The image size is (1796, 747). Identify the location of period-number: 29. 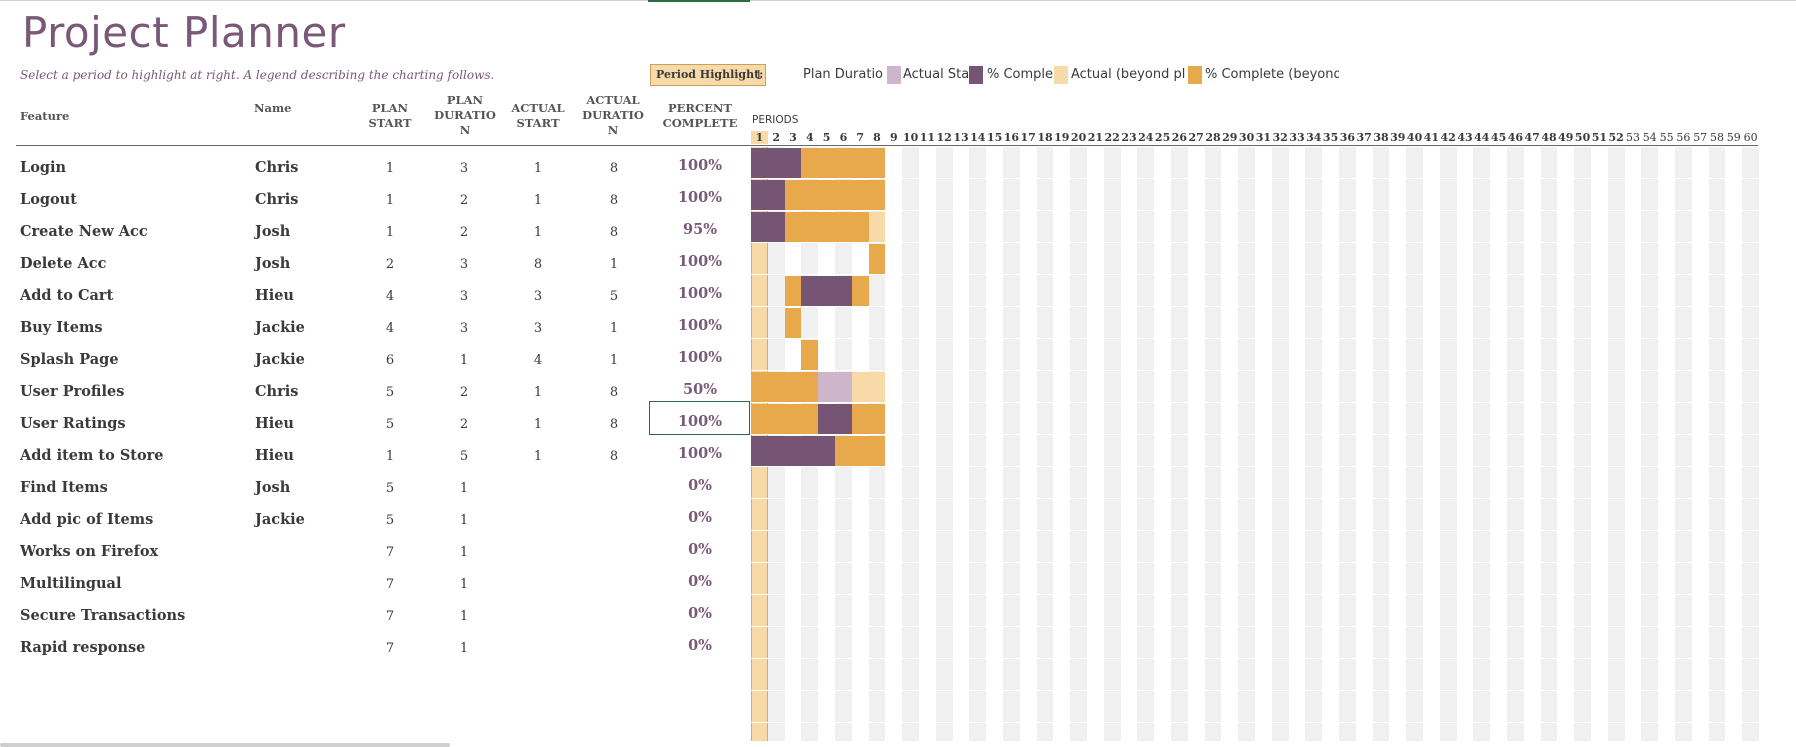
(1230, 137).